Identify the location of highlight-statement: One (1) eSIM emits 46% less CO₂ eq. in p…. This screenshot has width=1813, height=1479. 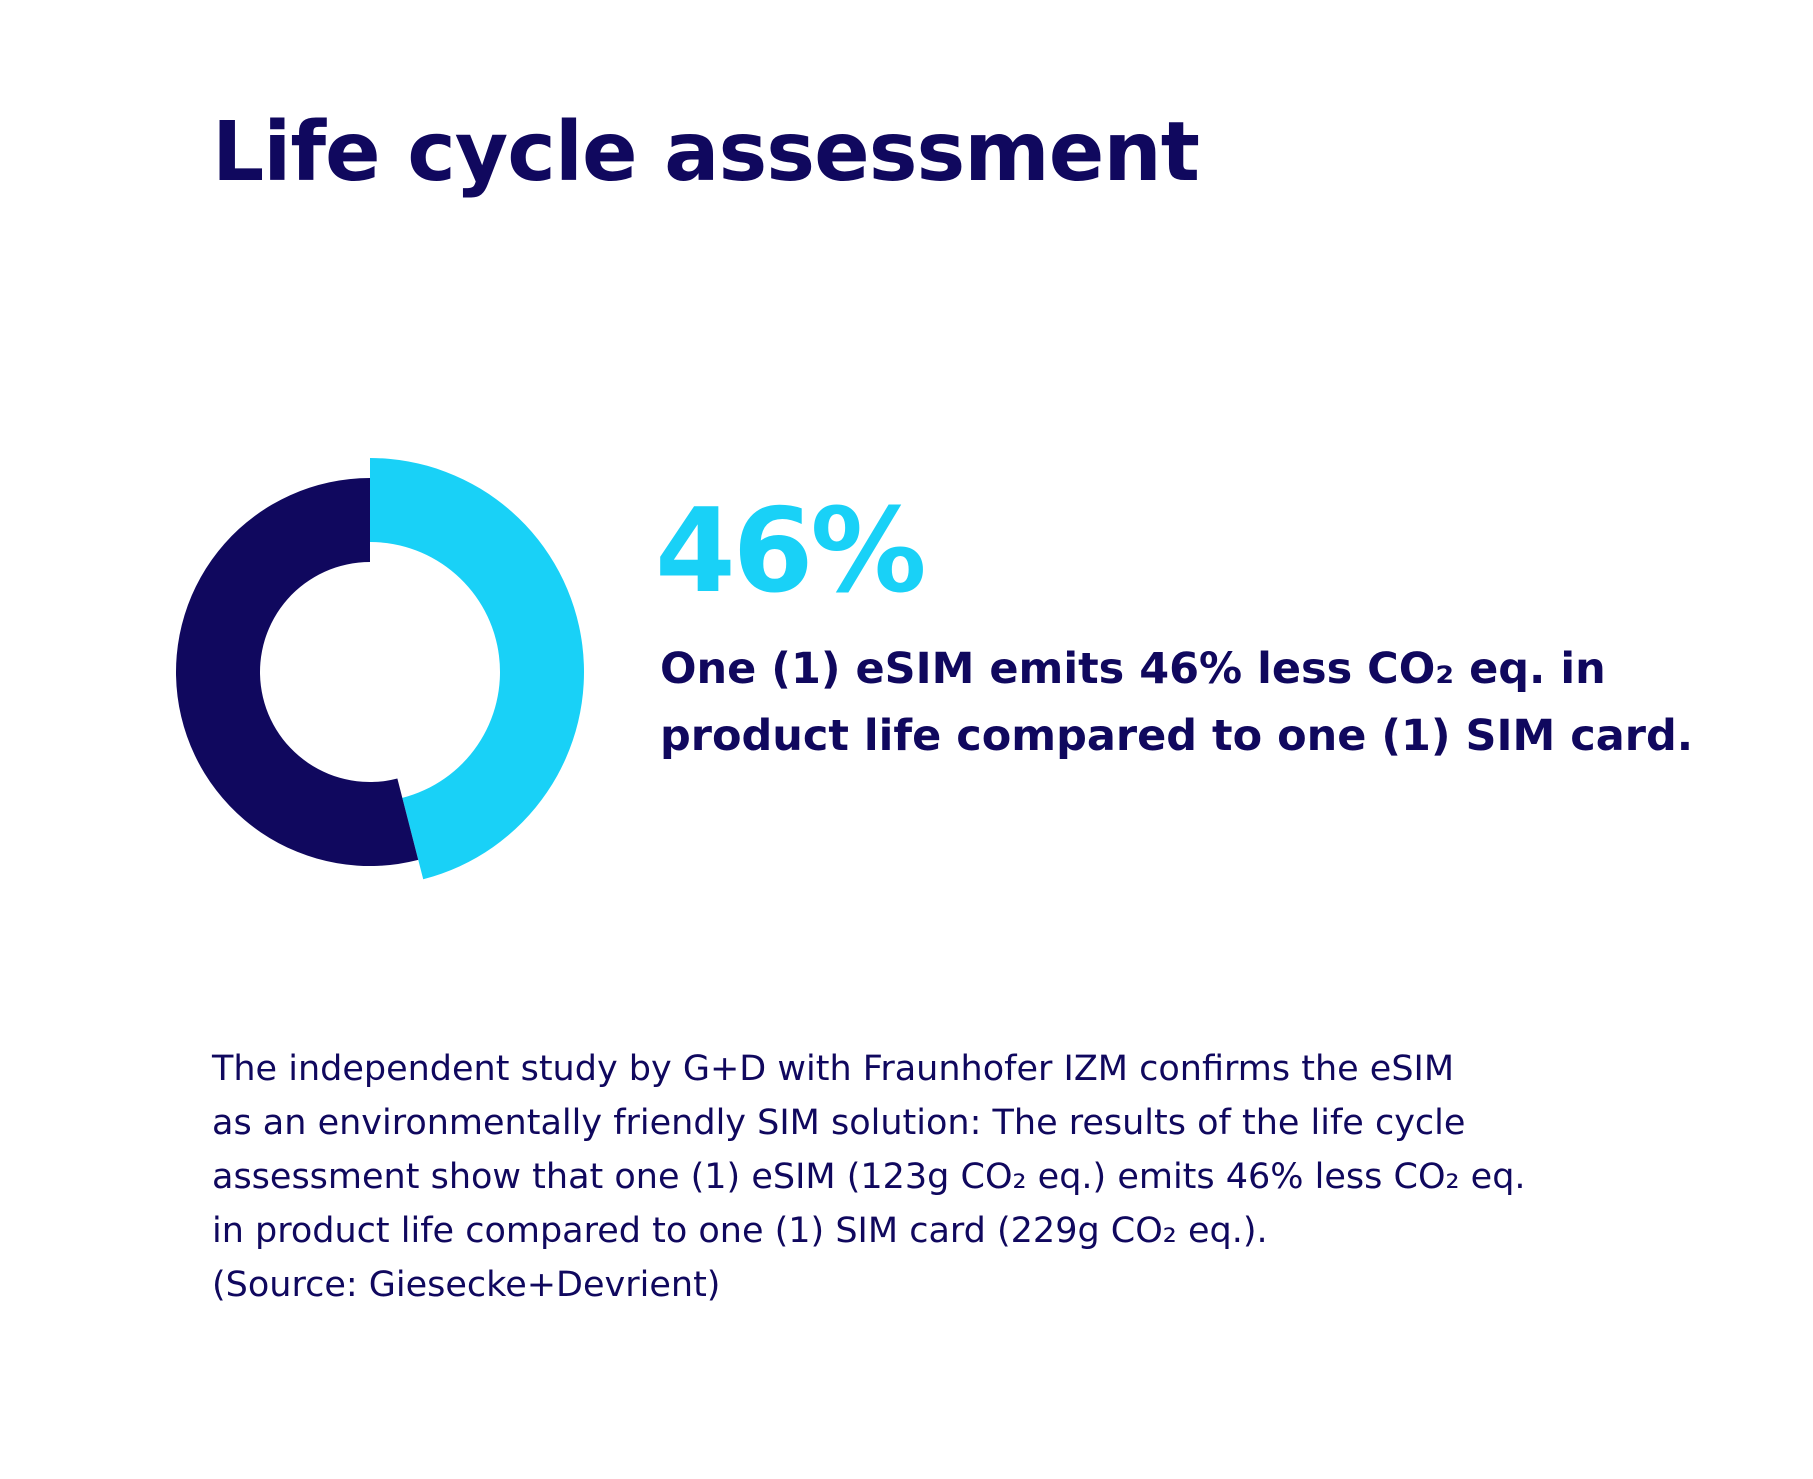
(1220, 703).